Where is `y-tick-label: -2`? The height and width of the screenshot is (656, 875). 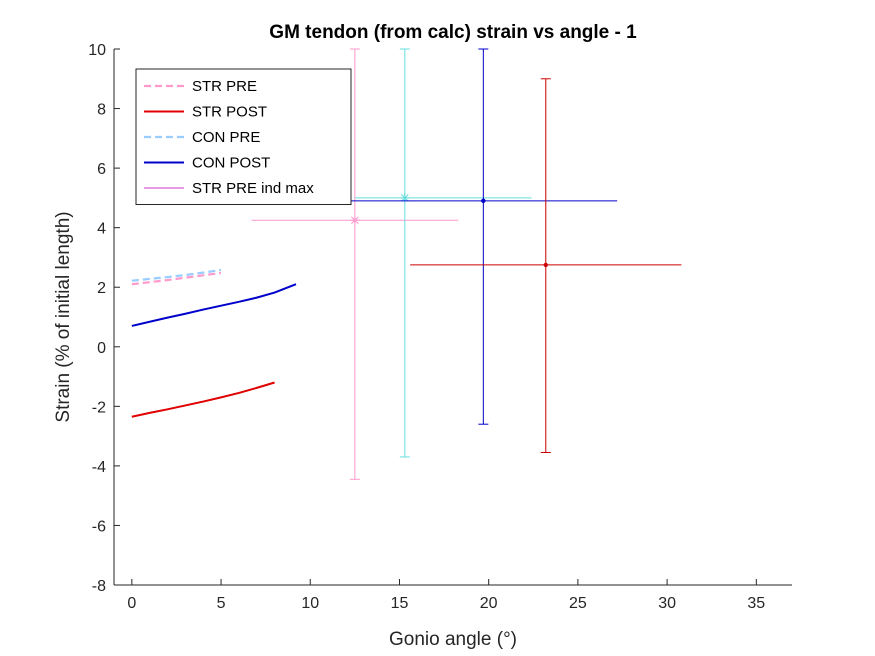 y-tick-label: -2 is located at coordinates (99, 407).